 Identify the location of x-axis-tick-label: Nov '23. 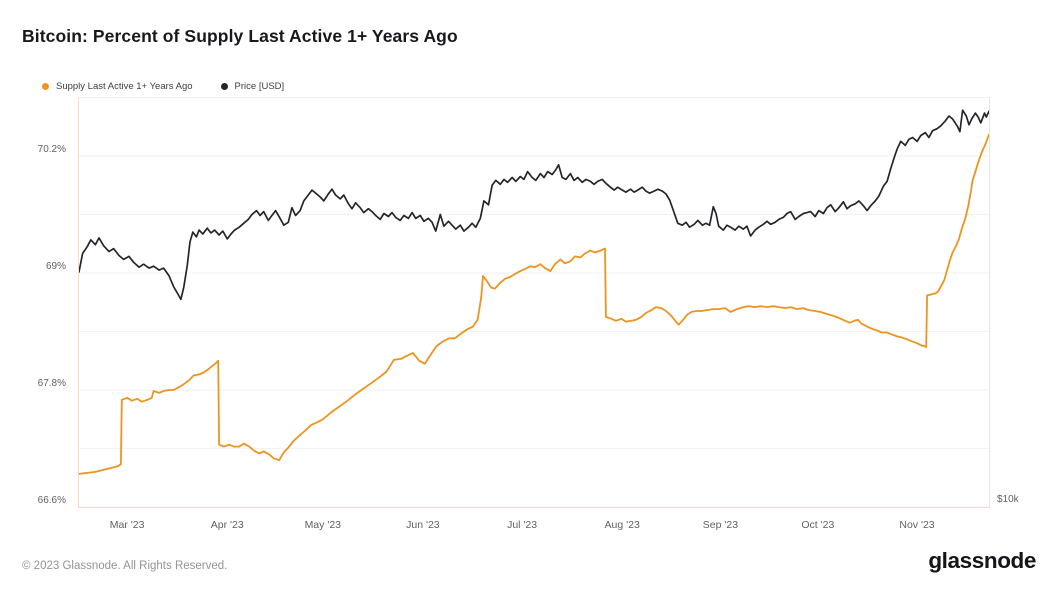
(917, 525).